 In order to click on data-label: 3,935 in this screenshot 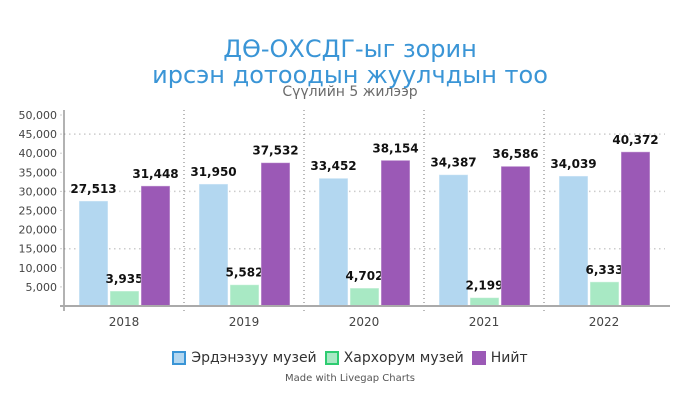, I will do `click(125, 279)`.